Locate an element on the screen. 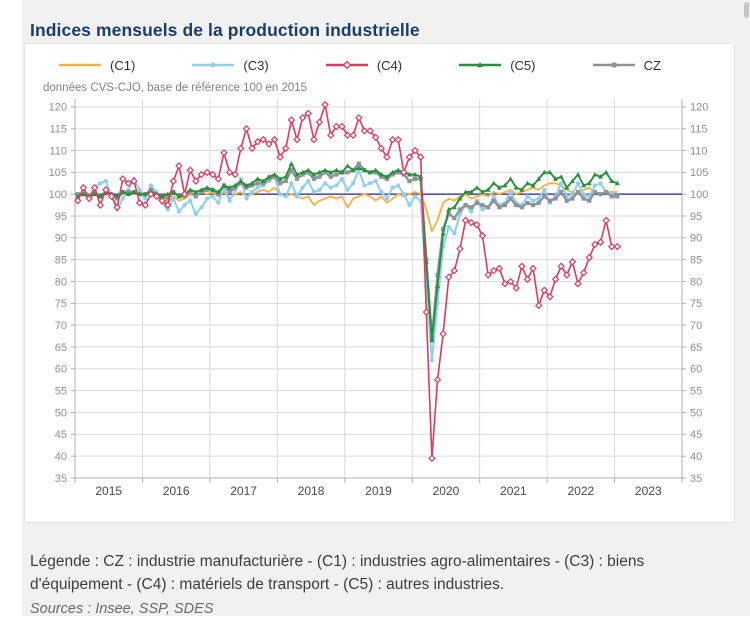 The height and width of the screenshot is (617, 750). legend-marker-c1-icon is located at coordinates (80, 65).